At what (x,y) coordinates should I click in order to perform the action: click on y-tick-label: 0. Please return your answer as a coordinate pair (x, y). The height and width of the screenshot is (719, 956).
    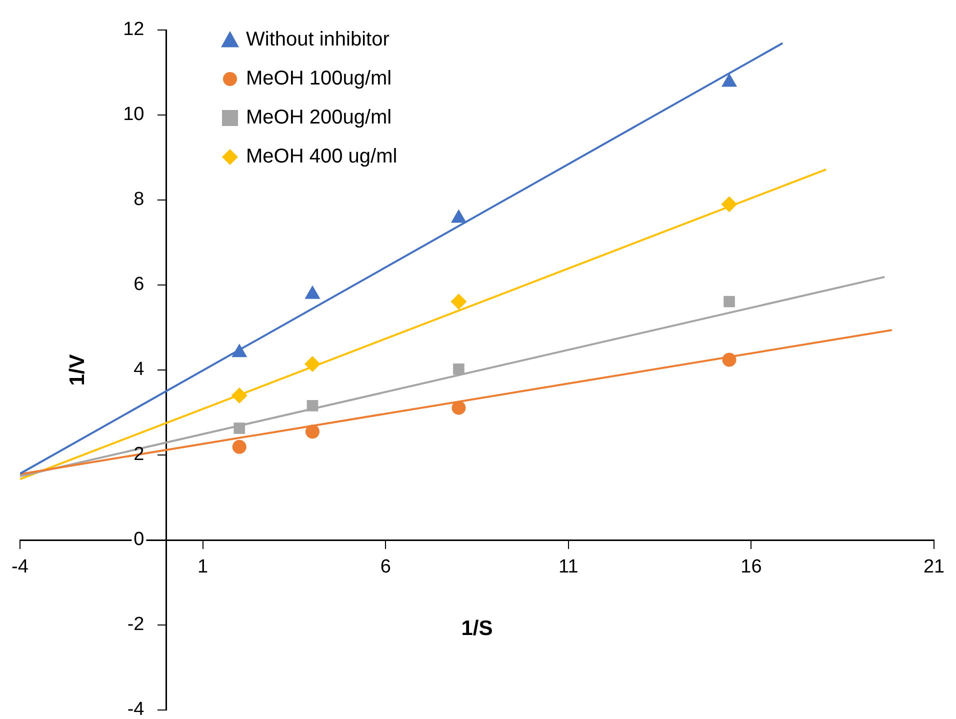
    Looking at the image, I should click on (139, 539).